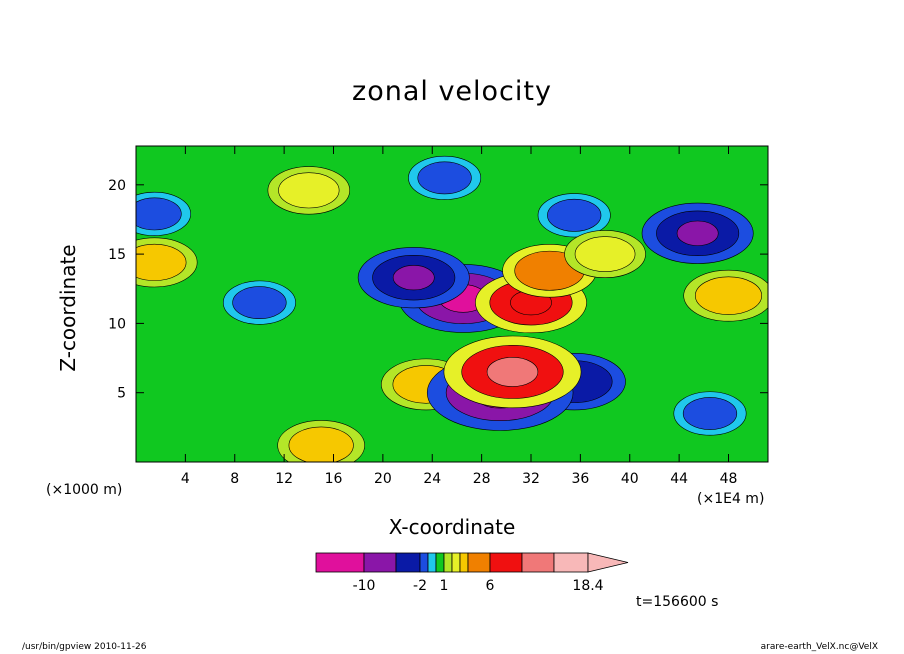 The width and height of the screenshot is (904, 654). Describe the element at coordinates (729, 479) in the screenshot. I see `x-tick-label: 48` at that location.